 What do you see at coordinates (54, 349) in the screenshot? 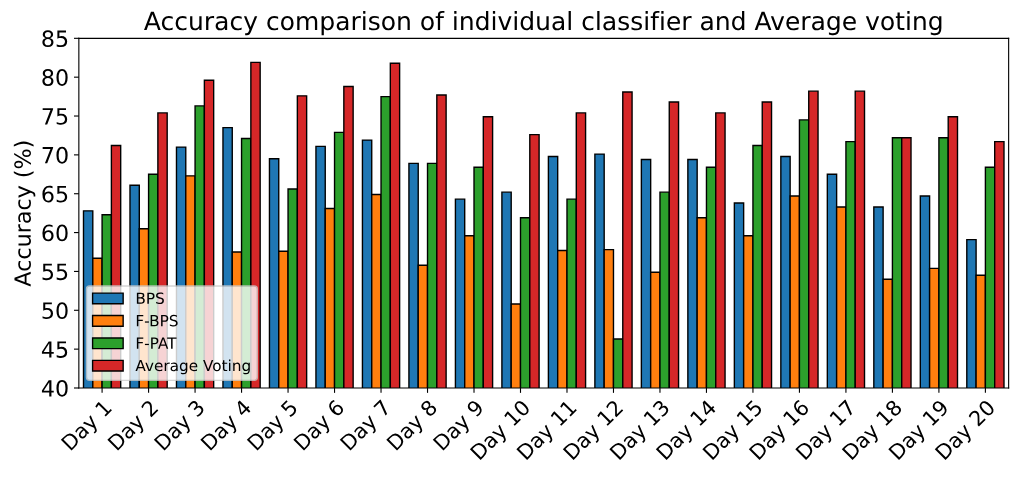
I see `y-tick-label: 45` at bounding box center [54, 349].